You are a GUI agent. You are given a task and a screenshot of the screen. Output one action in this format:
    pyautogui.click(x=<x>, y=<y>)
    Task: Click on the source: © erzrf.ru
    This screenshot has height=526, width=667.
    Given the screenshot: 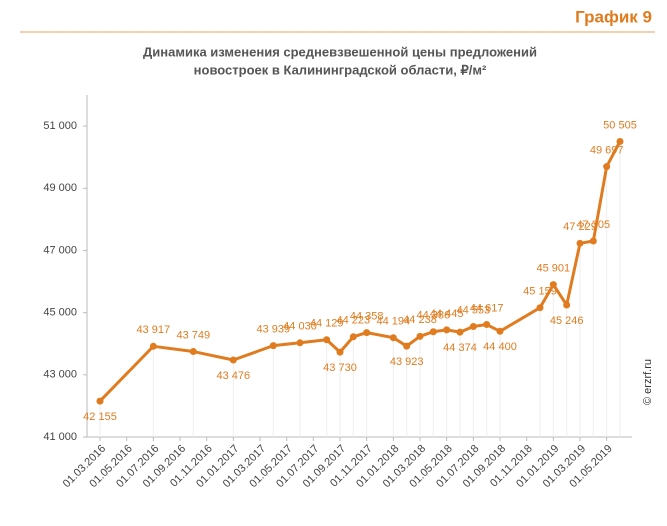 What is the action you would take?
    pyautogui.click(x=648, y=382)
    